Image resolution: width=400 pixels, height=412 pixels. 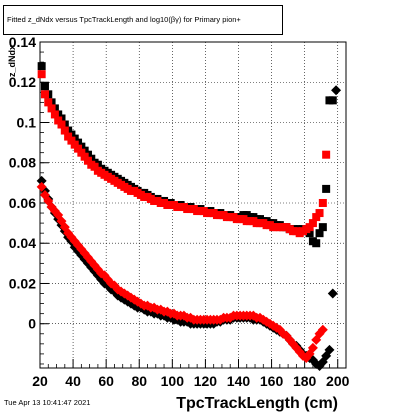 What do you see at coordinates (206, 381) in the screenshot?
I see `x-tick-label: 120` at bounding box center [206, 381].